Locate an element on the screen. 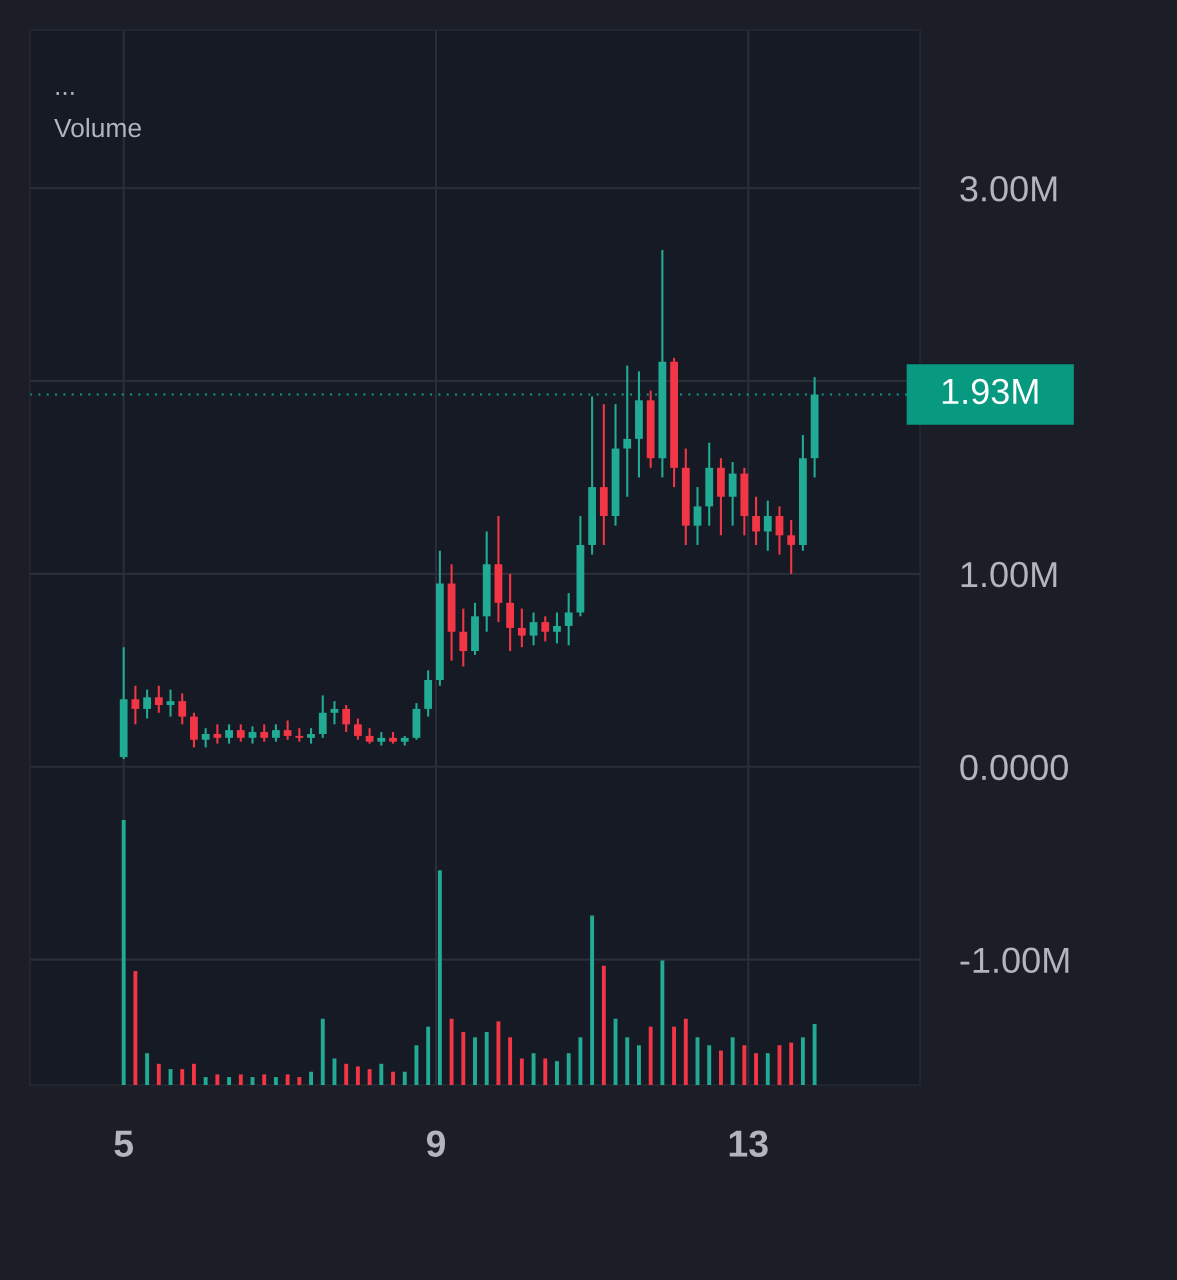 The height and width of the screenshot is (1280, 1177). y-tick-label: 1.00M is located at coordinates (1009, 574).